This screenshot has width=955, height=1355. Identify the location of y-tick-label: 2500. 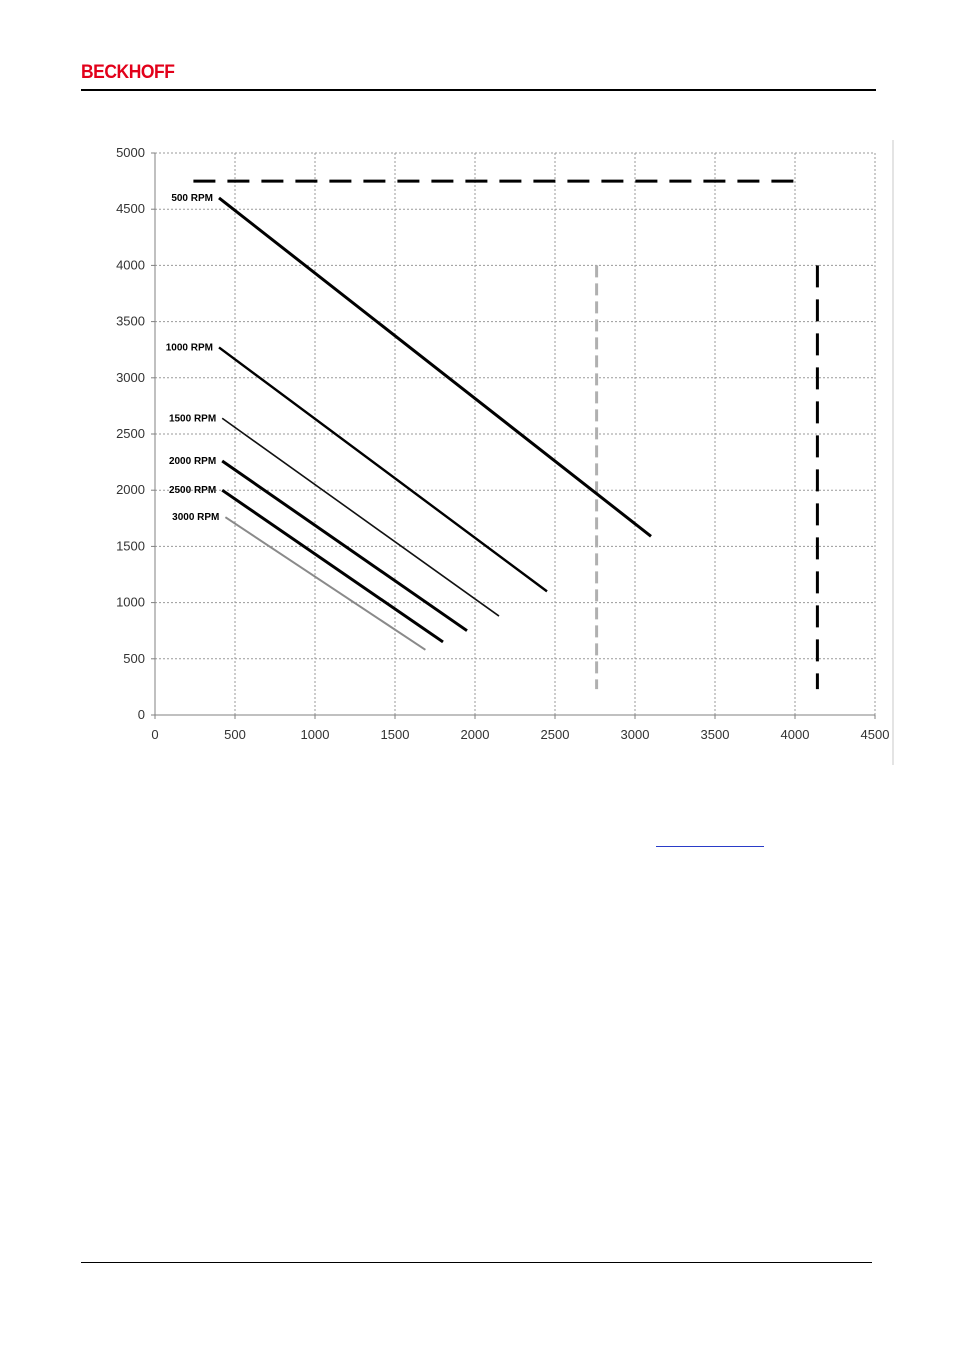
(130, 433).